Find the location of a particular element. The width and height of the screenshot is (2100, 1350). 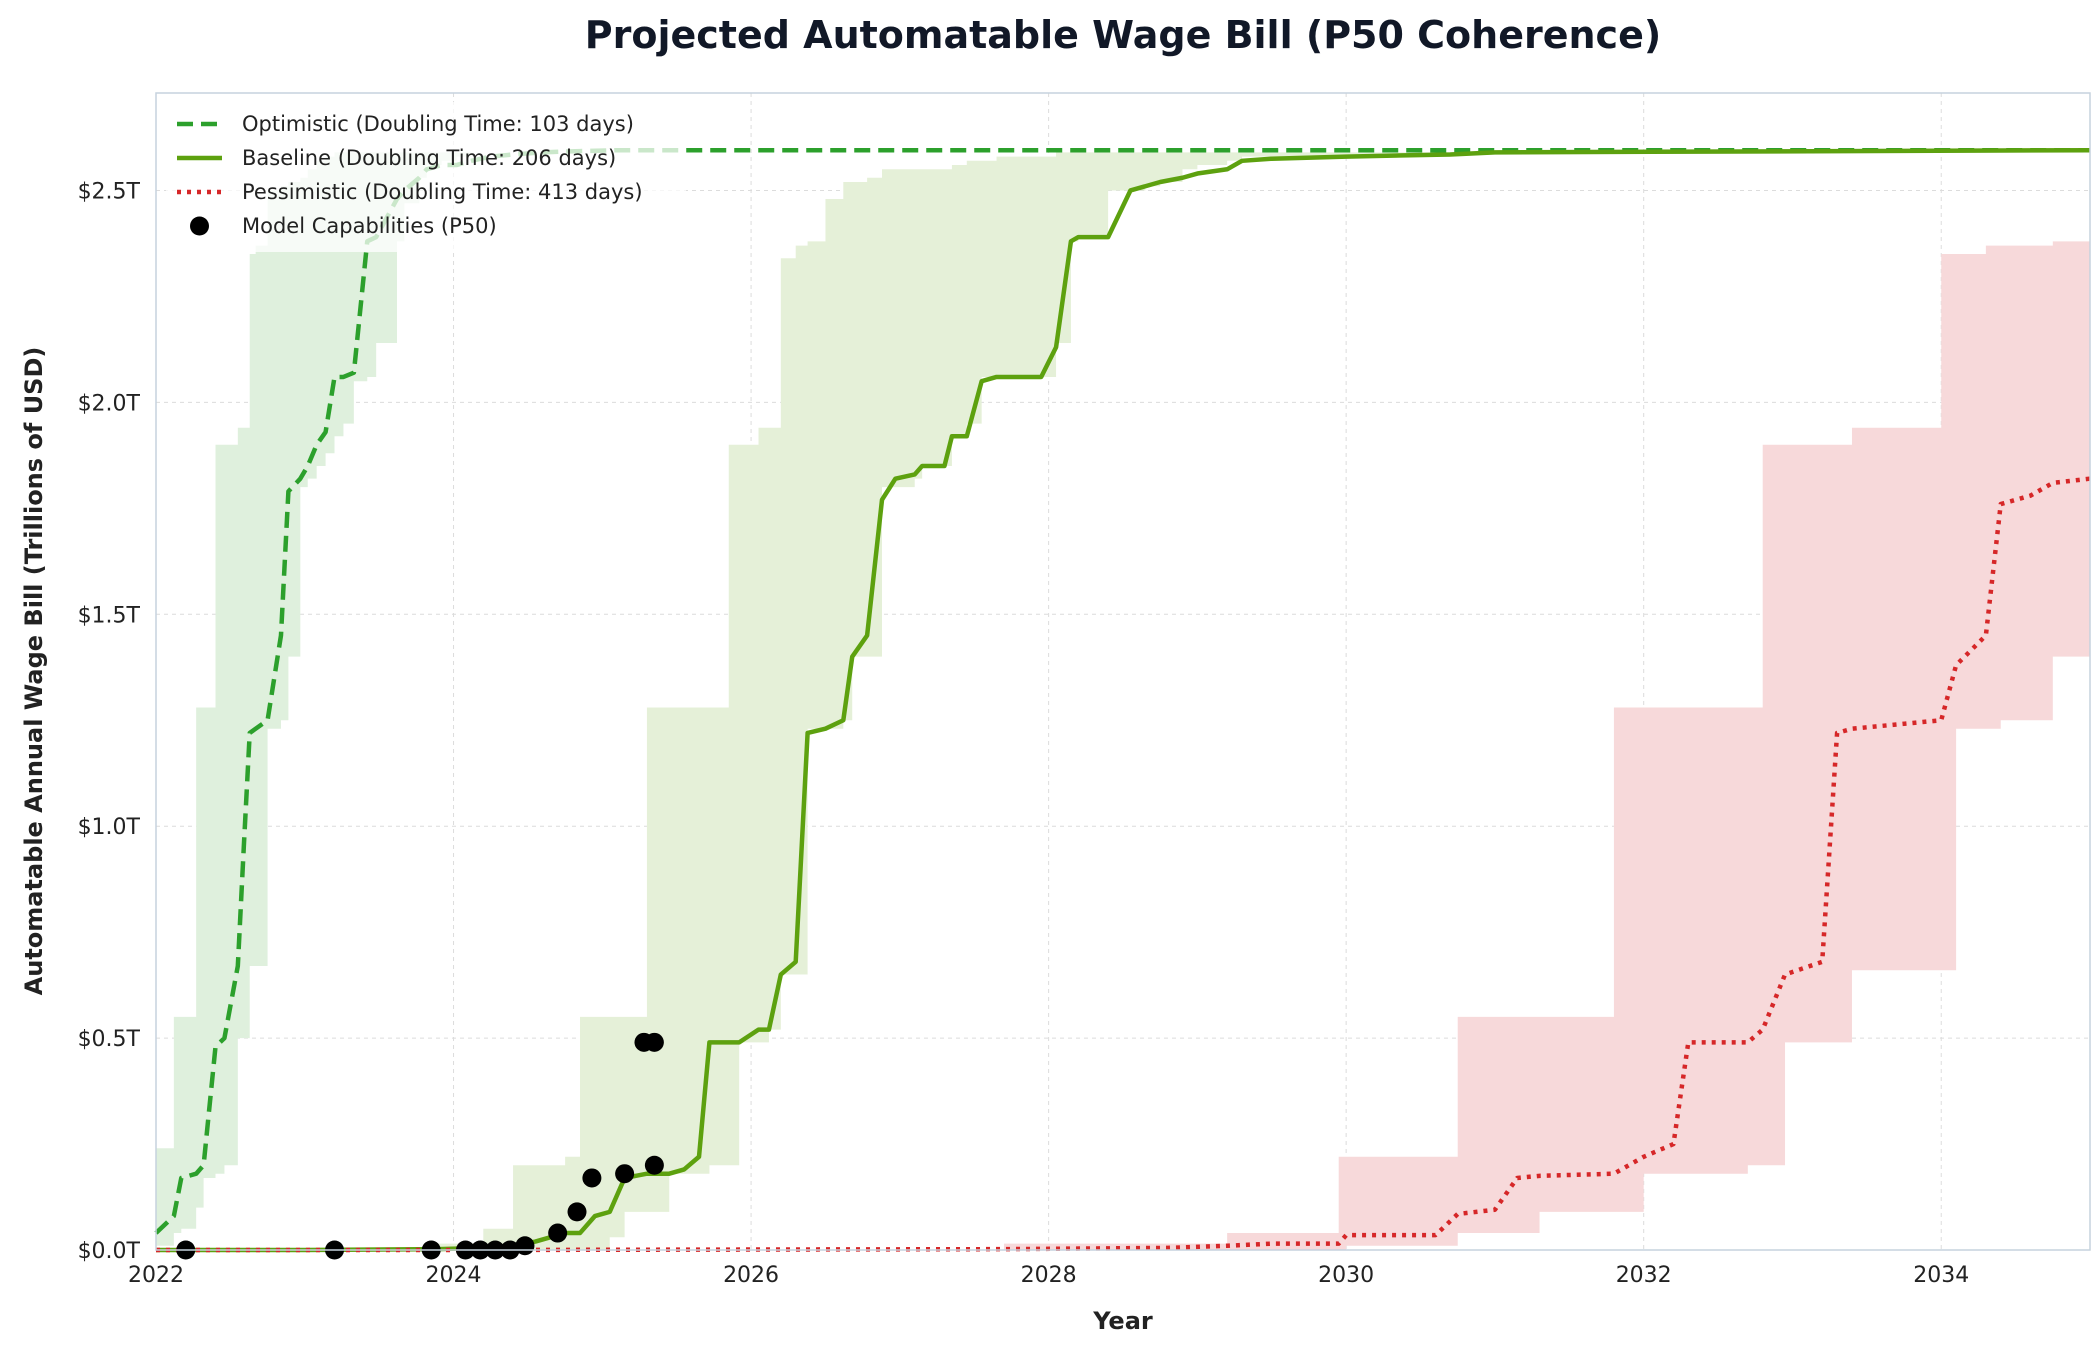

x-axis-label: Year is located at coordinates (1122, 1321).